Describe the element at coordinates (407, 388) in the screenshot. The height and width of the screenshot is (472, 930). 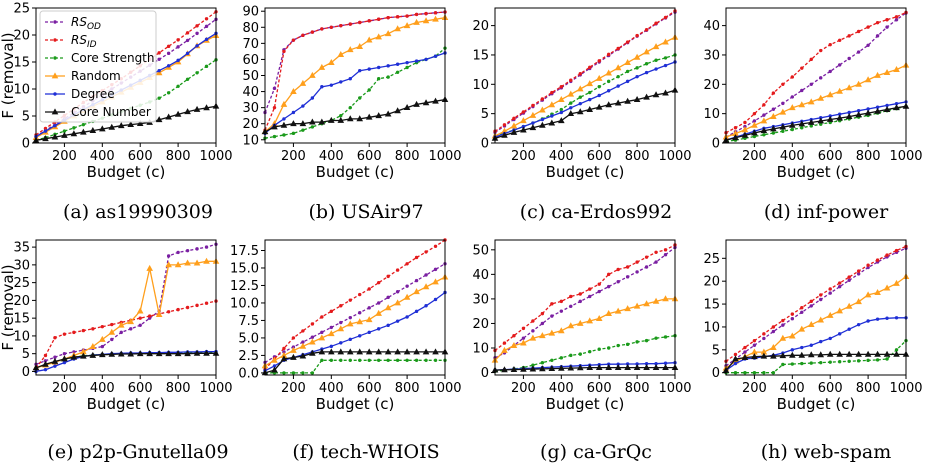
I see `x-tick-label: 800` at that location.